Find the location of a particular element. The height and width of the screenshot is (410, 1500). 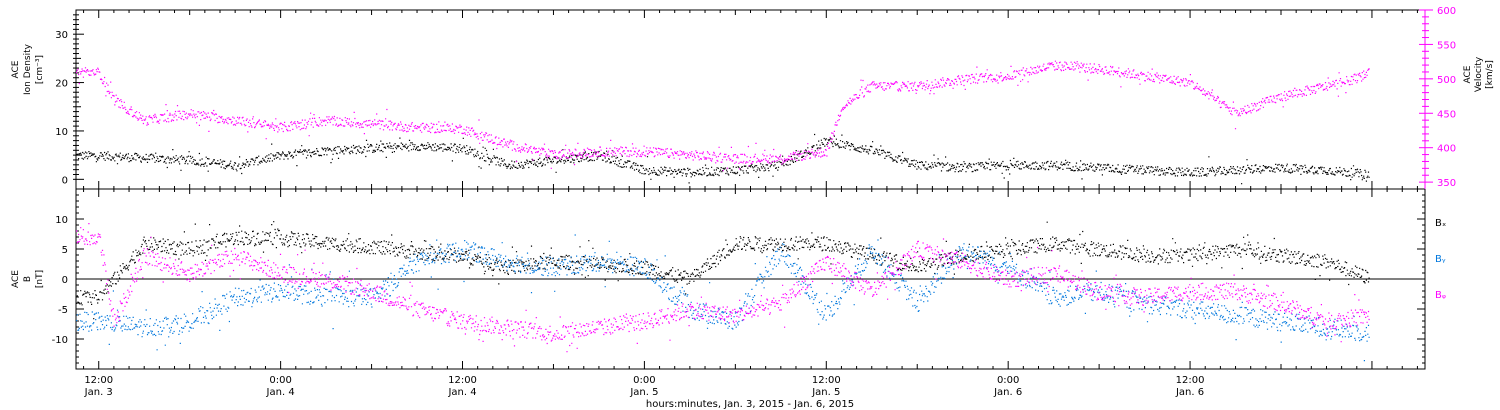

top-right-tick-label: 350 is located at coordinates (1446, 183).